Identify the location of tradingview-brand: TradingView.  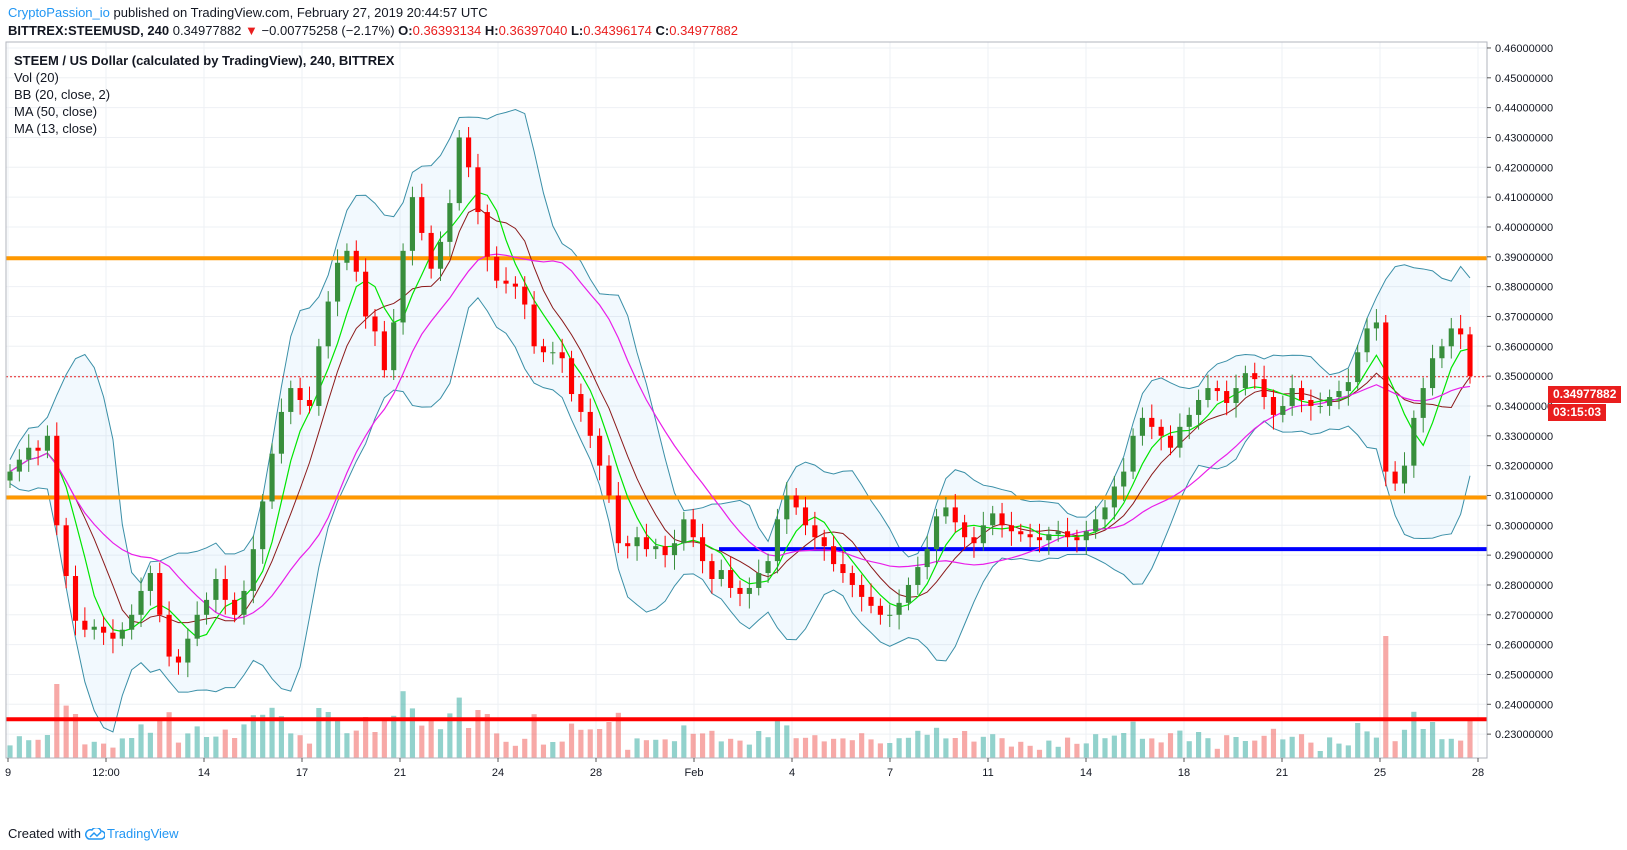
(142, 833).